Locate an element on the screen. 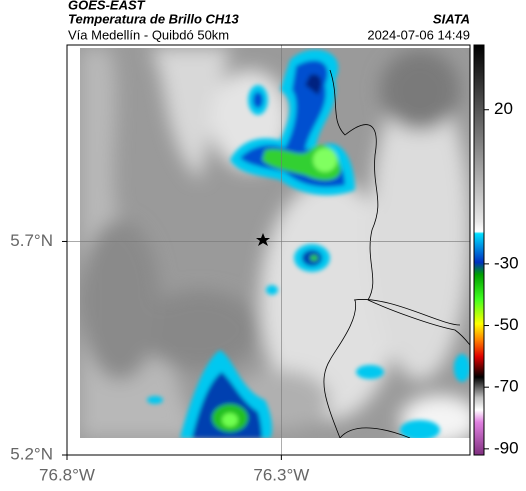 The image size is (526, 491). x-tick-label: 76.8°W is located at coordinates (67, 474).